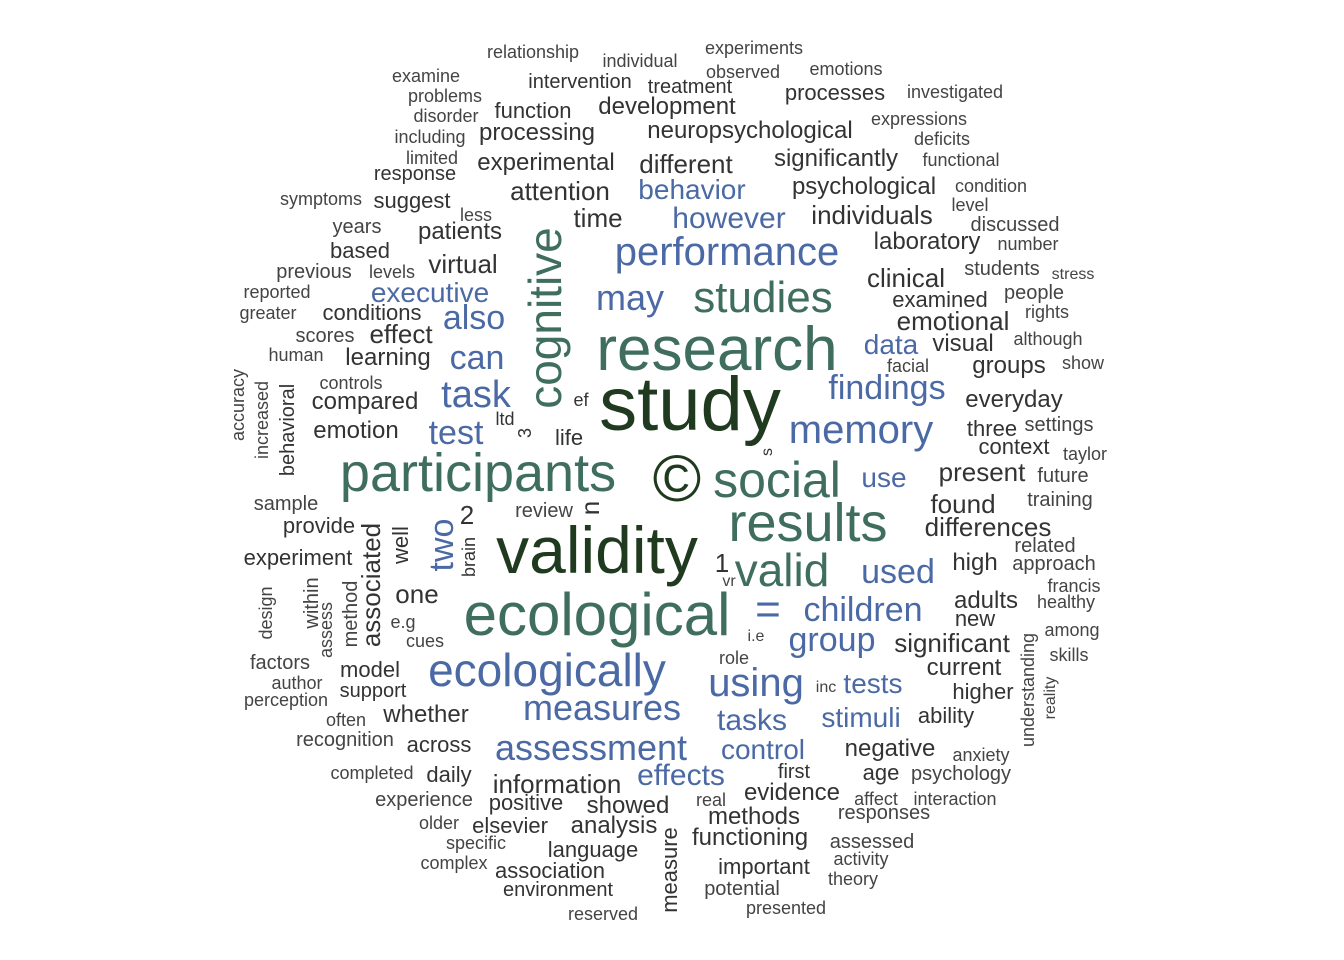 The height and width of the screenshot is (960, 1344). Describe the element at coordinates (401, 334) in the screenshot. I see `word-92: effect` at that location.